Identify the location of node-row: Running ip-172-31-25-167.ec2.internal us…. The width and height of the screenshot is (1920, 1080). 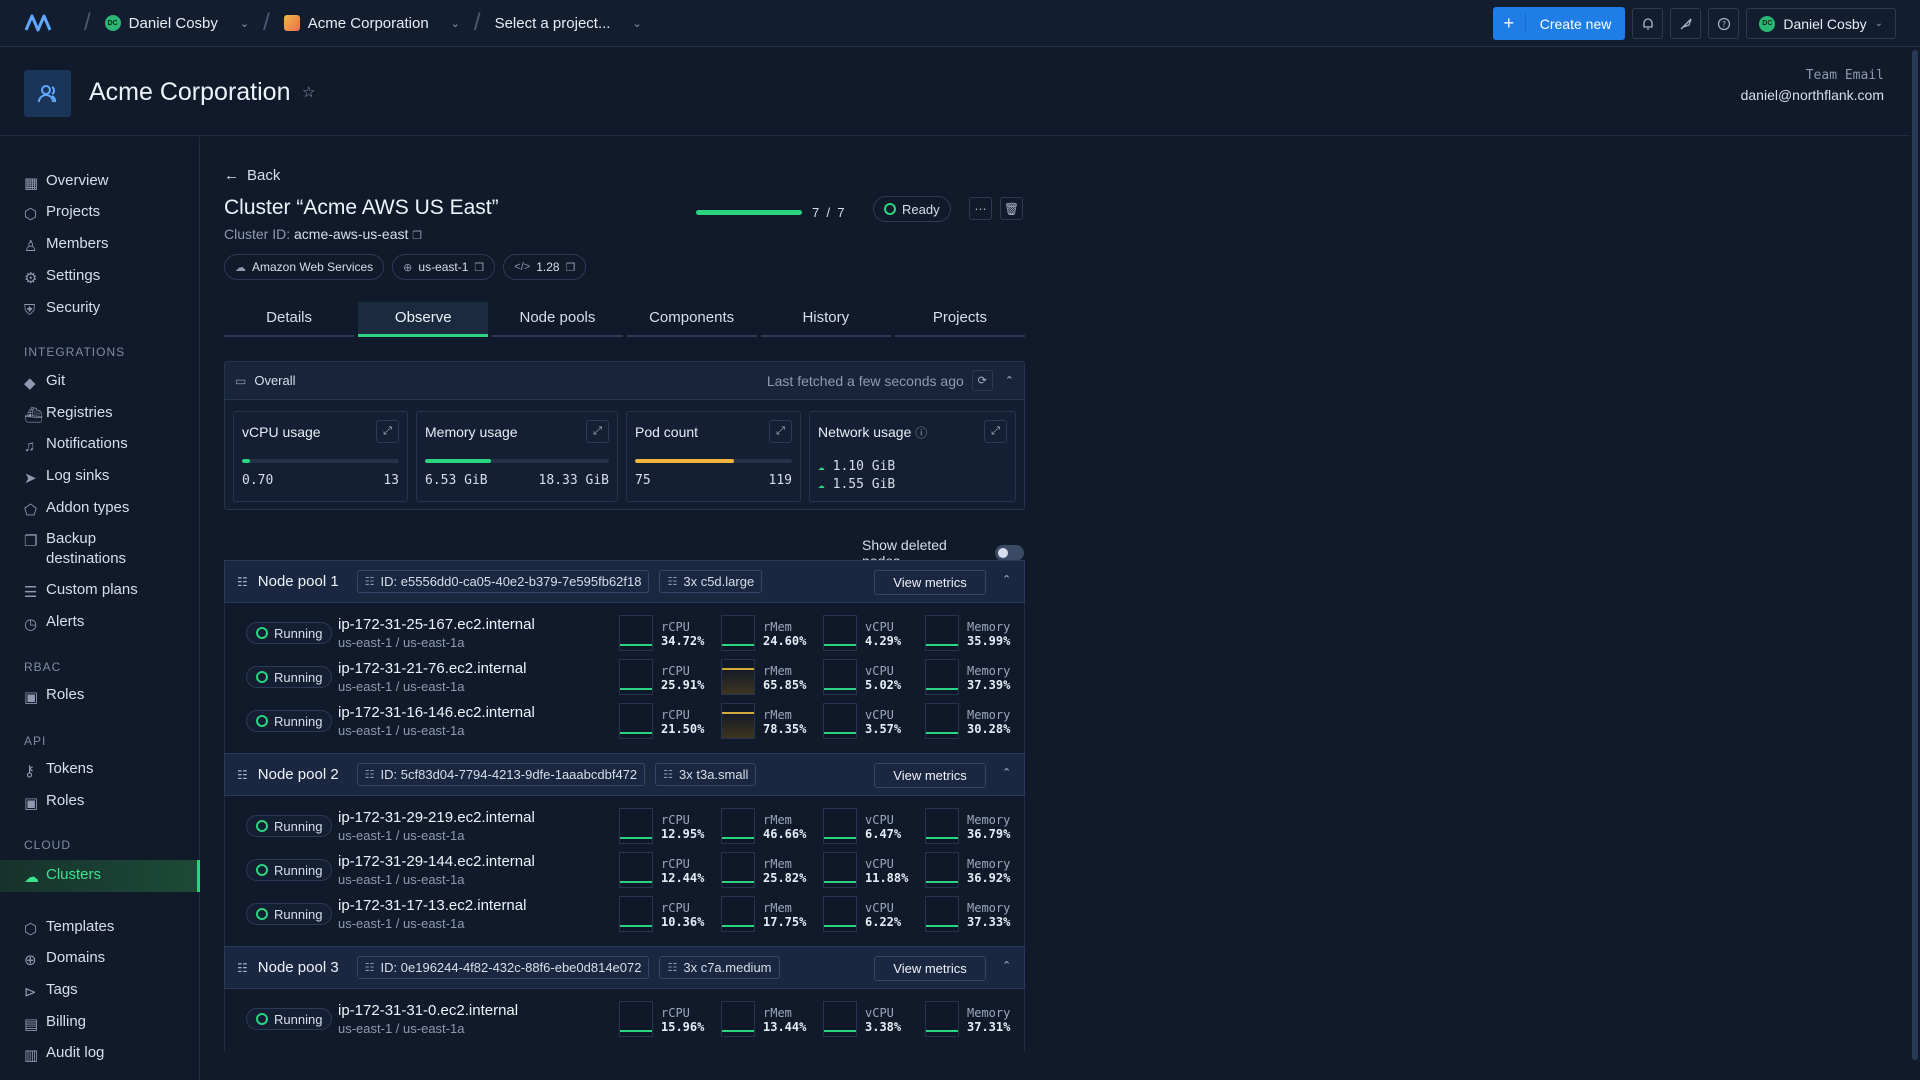
(625, 633).